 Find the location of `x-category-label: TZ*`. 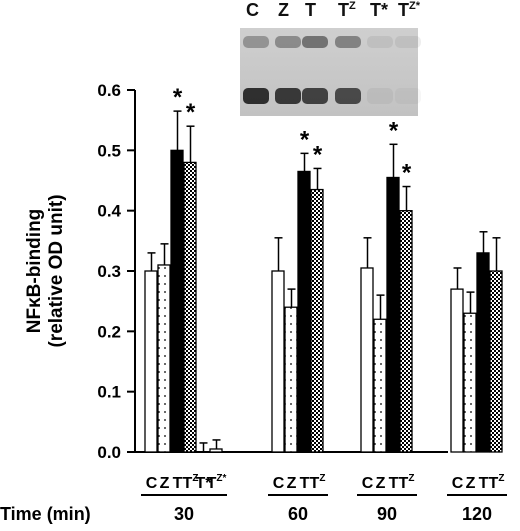

x-category-label: TZ* is located at coordinates (217, 482).